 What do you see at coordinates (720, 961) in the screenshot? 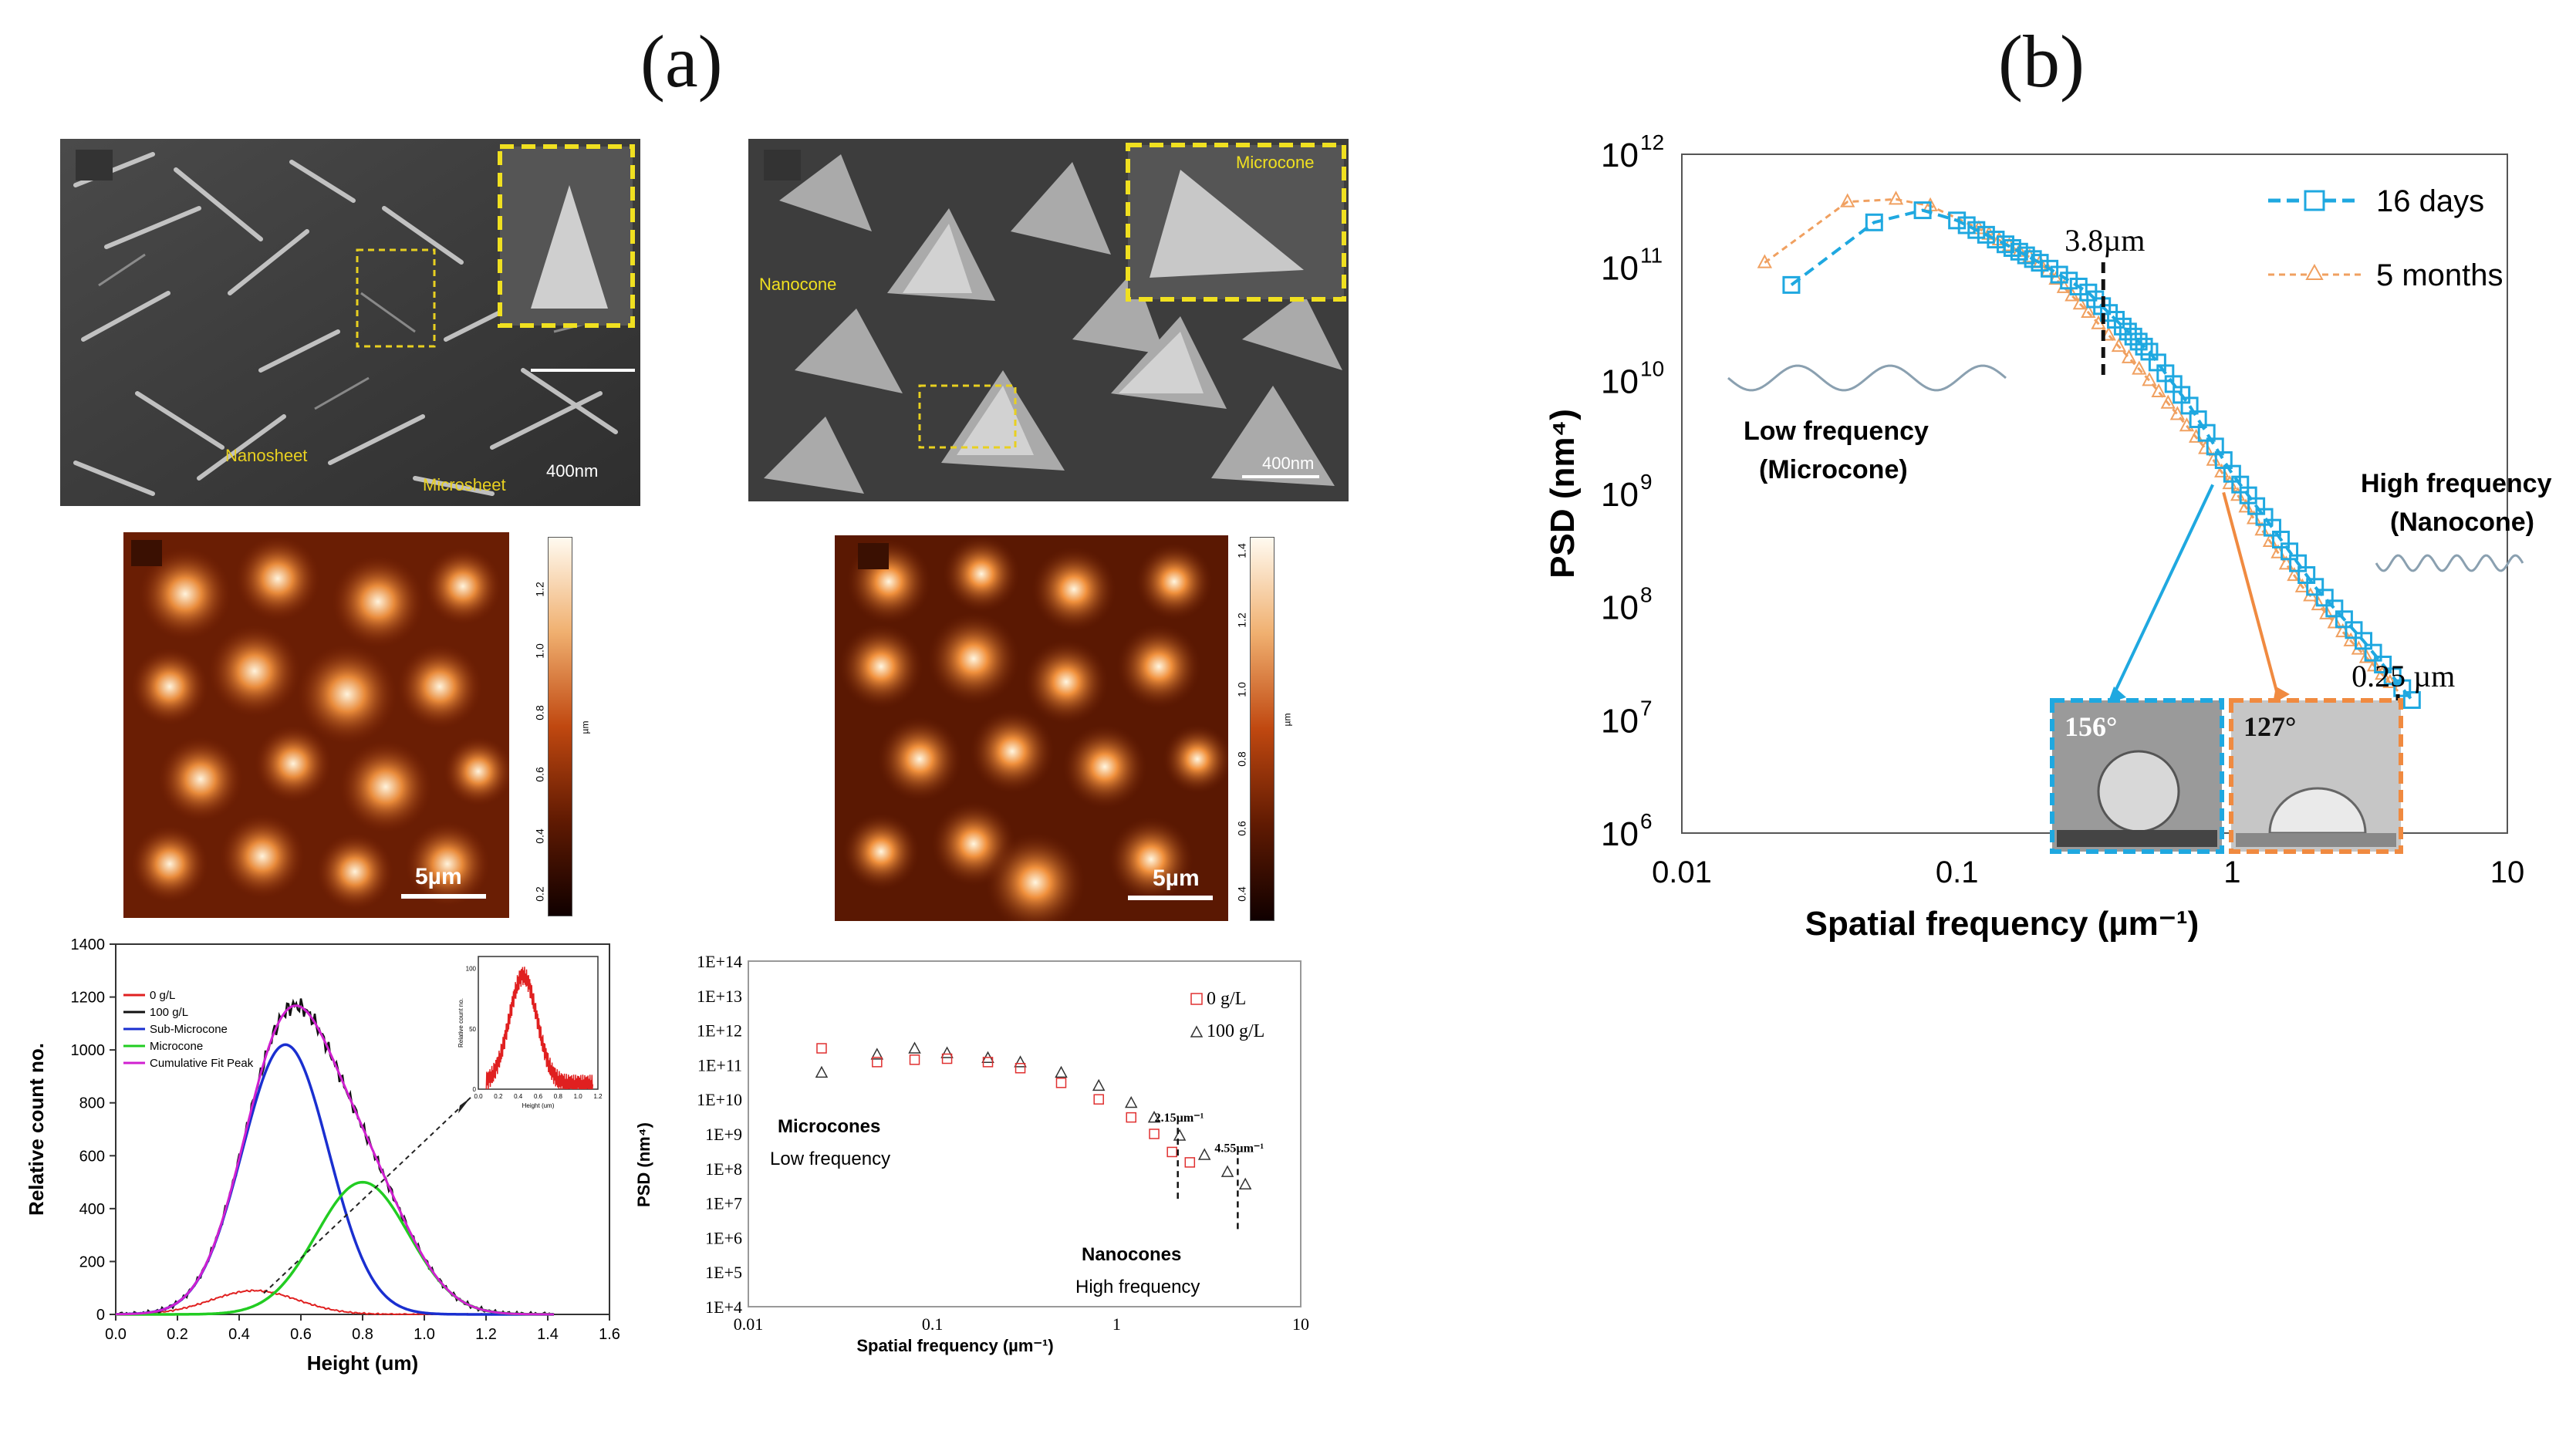
I see `y-tick-label: 1E+14` at bounding box center [720, 961].